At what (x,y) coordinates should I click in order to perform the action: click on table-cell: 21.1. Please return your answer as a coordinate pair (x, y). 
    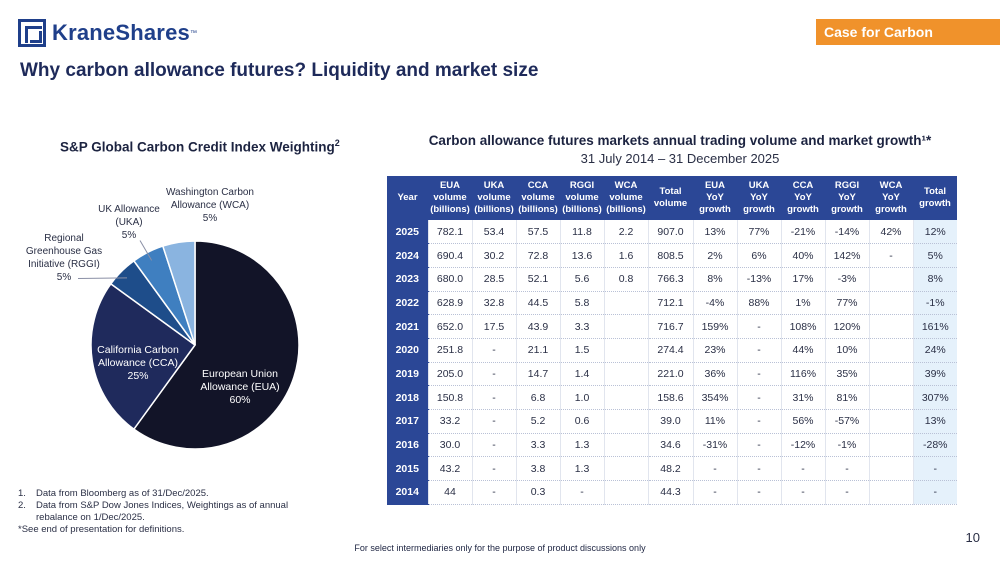
    Looking at the image, I should click on (537, 350).